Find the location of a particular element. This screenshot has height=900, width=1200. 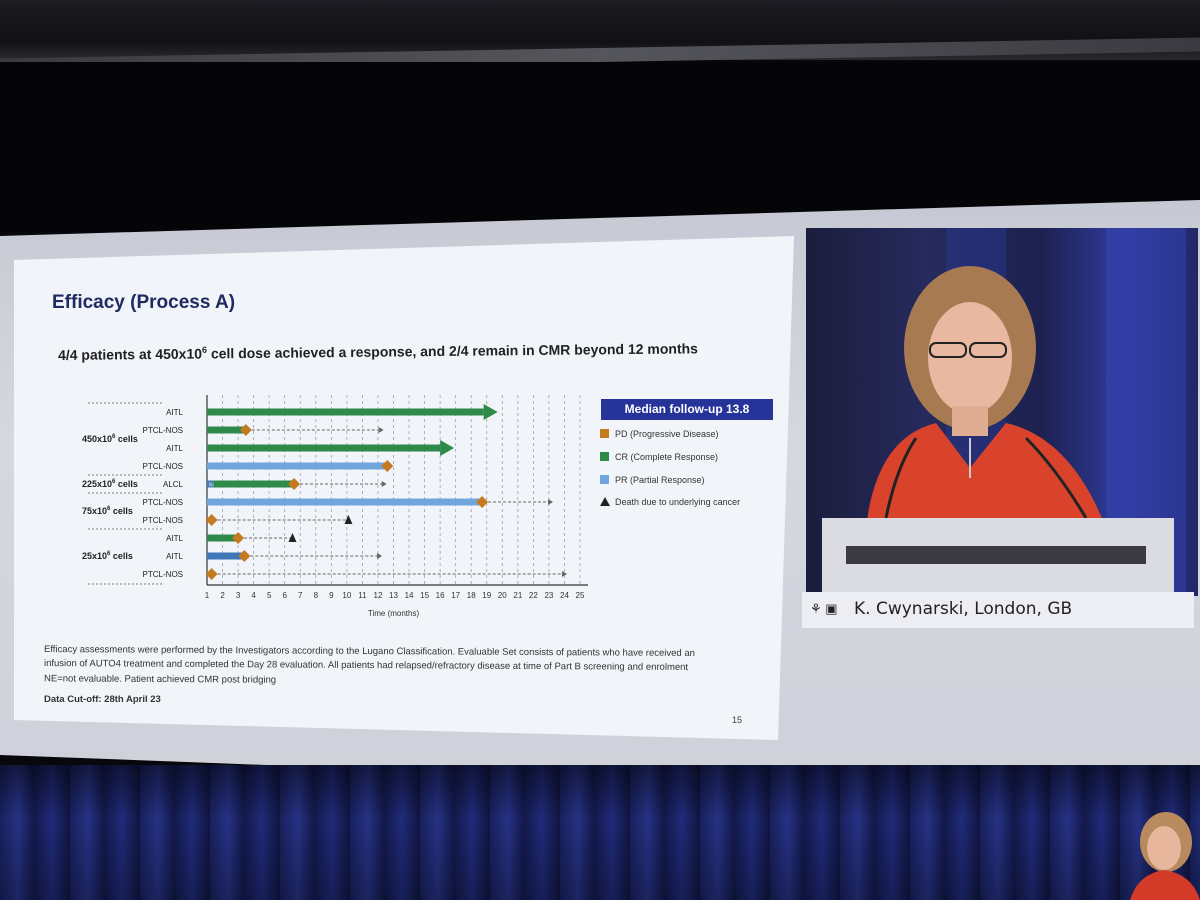

x-tick-label: 13 is located at coordinates (393, 595).